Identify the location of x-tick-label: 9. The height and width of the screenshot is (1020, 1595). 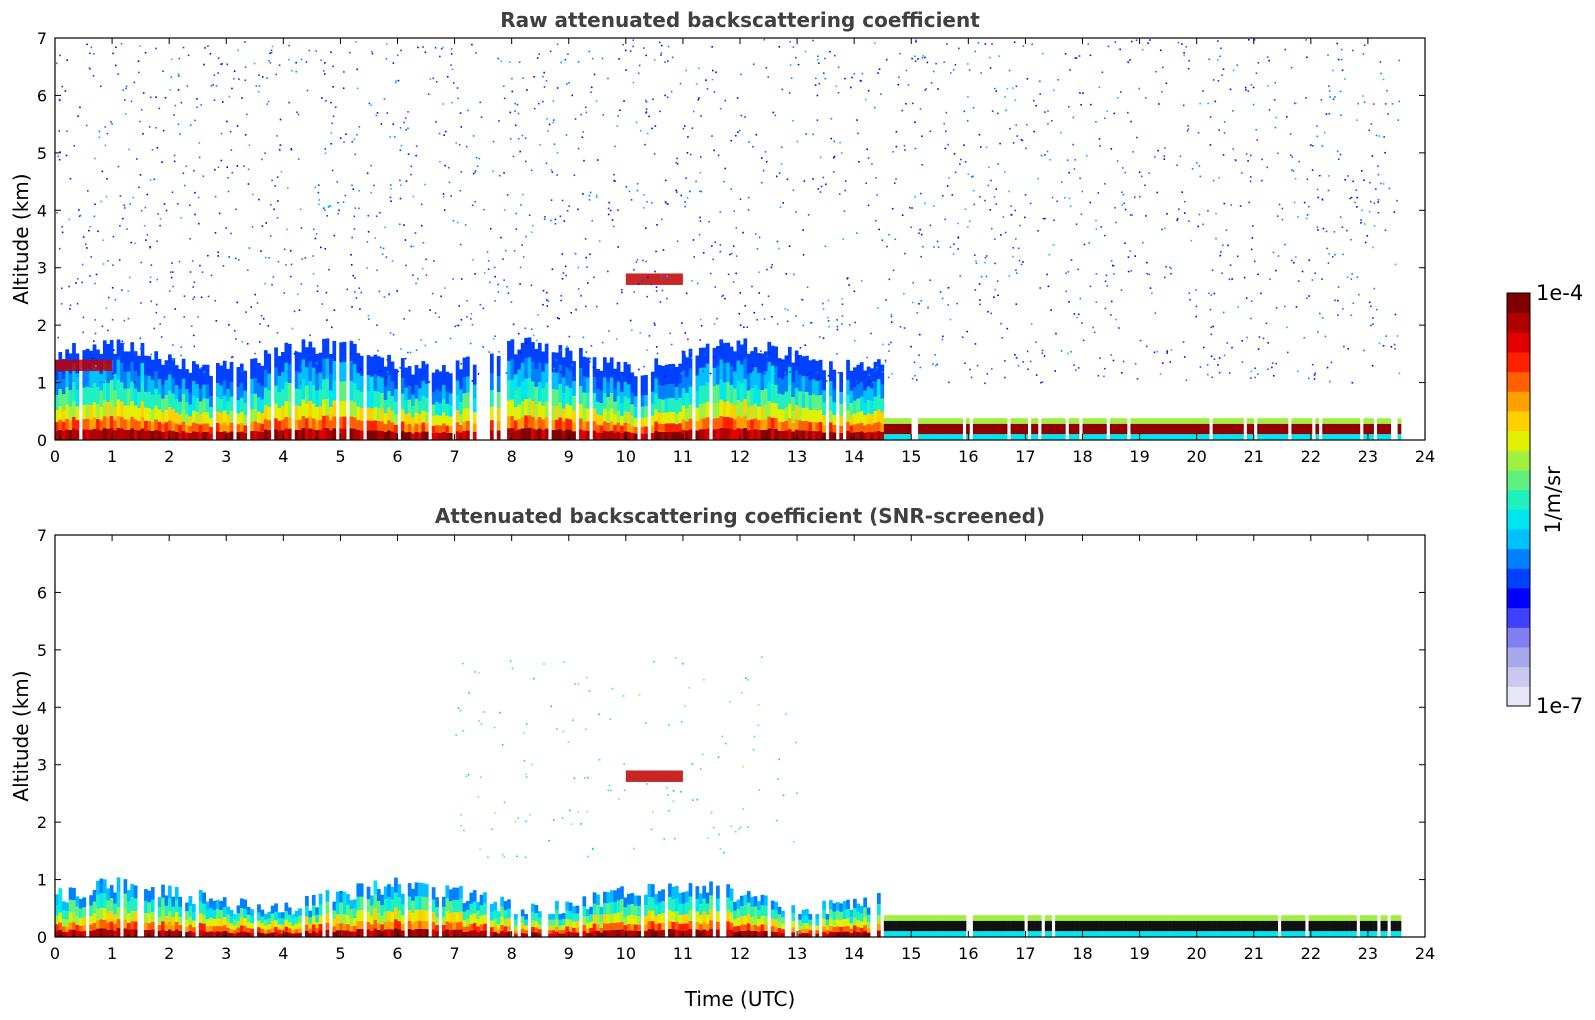
(569, 456).